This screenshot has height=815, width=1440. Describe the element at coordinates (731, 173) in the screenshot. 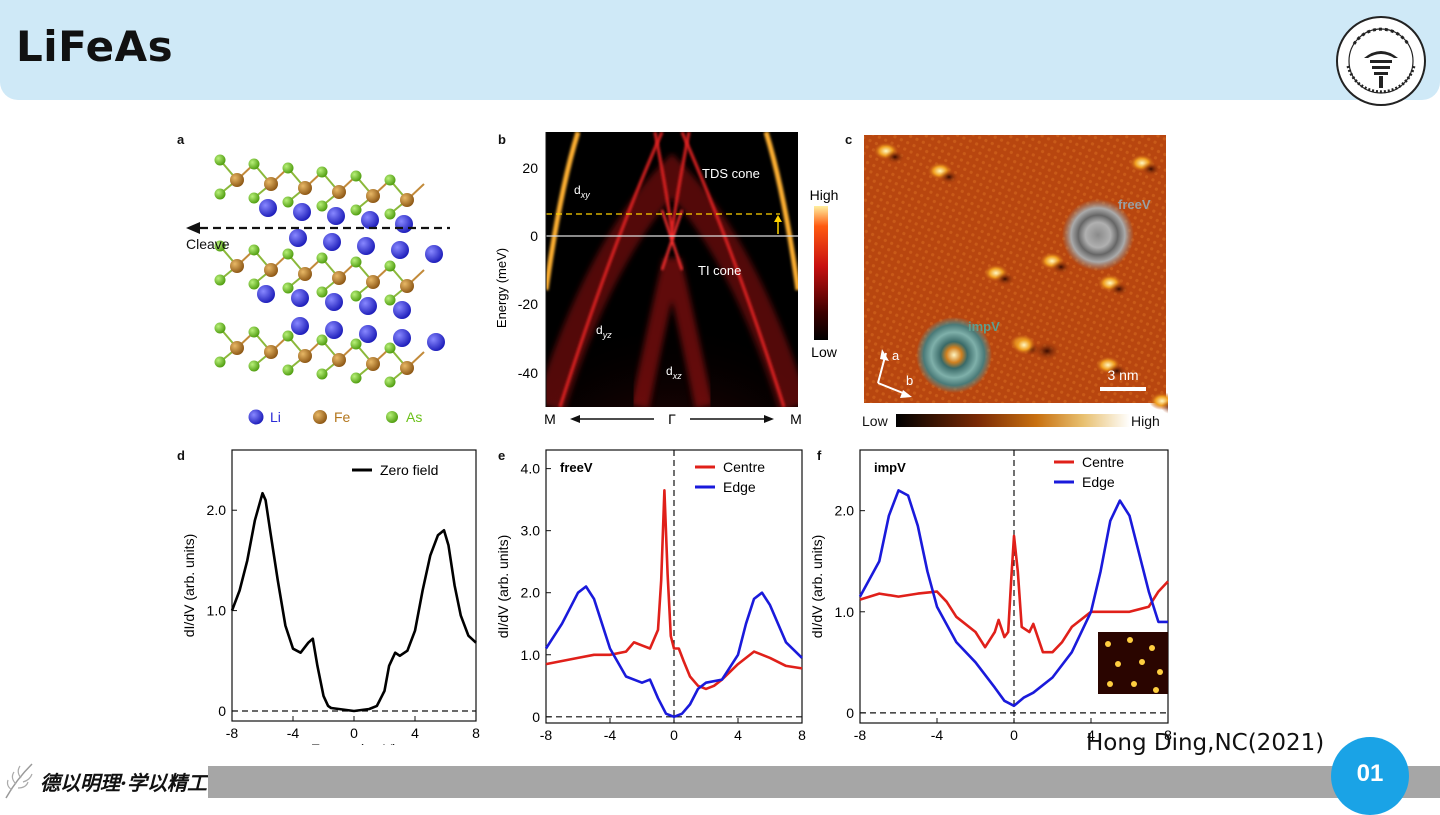

I see `tds-cone-label: TDS cone` at that location.